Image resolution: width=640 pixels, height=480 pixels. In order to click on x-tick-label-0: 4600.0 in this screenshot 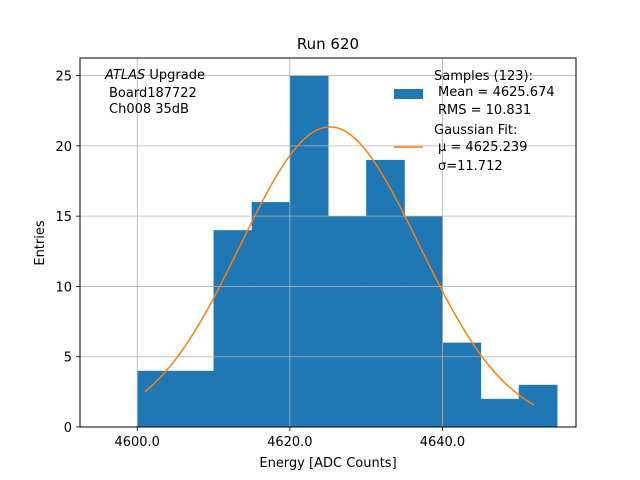, I will do `click(137, 442)`.